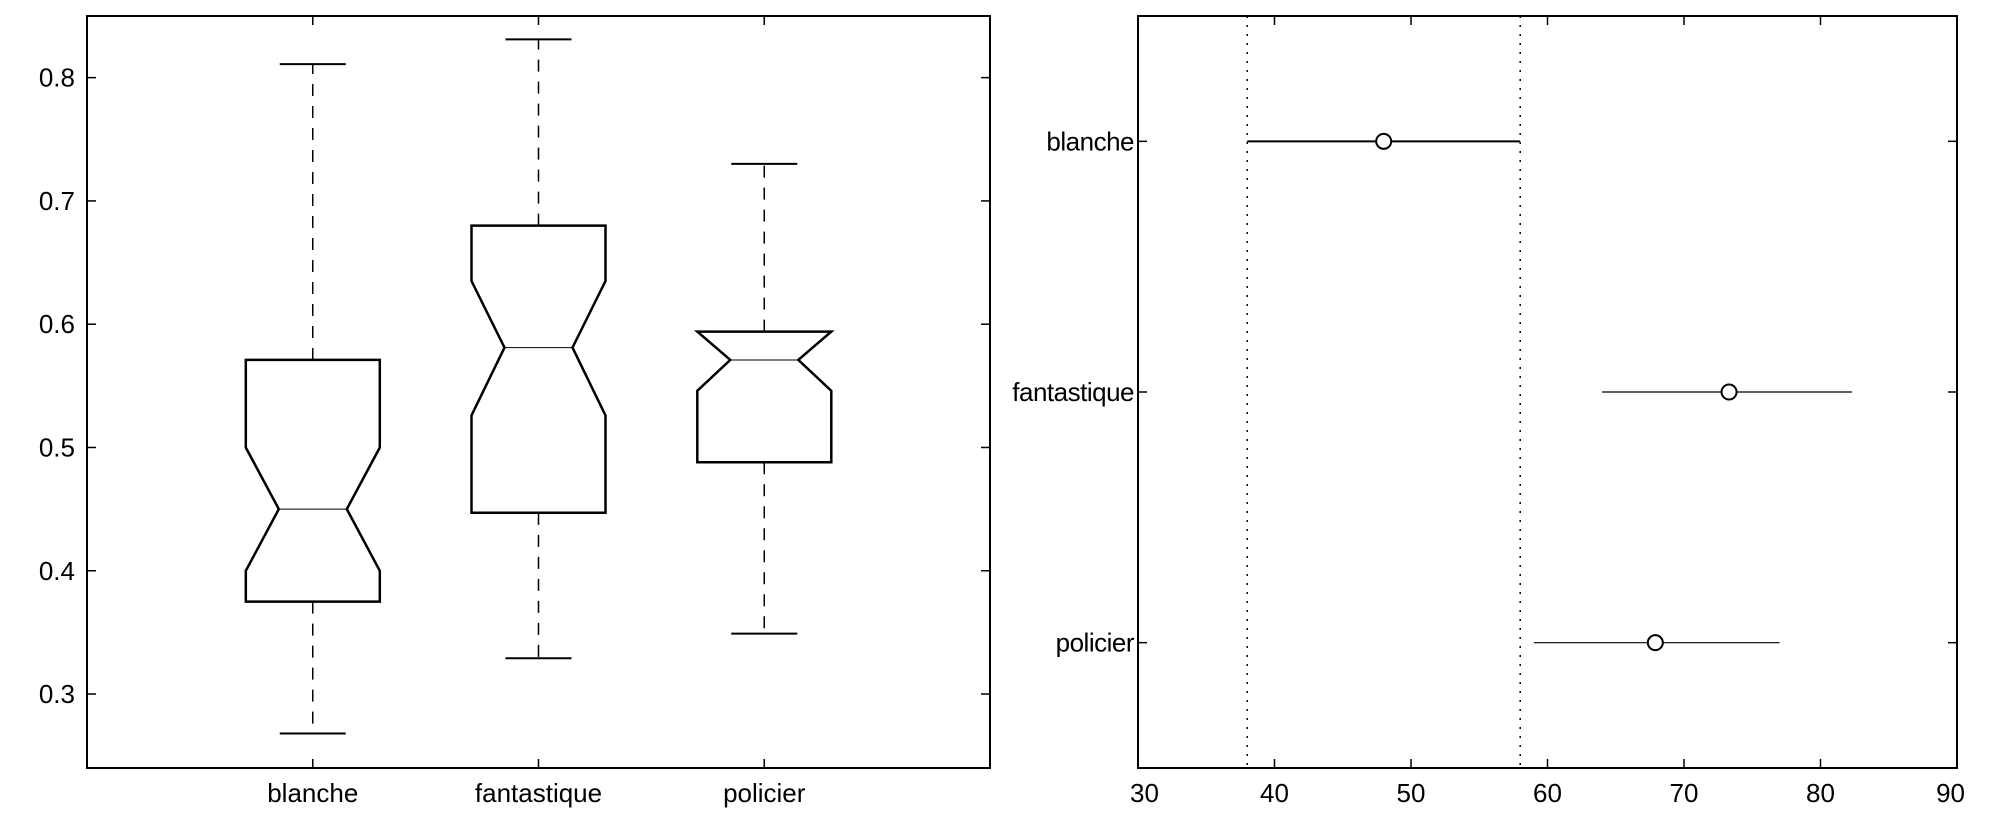 Image resolution: width=1999 pixels, height=822 pixels. What do you see at coordinates (1411, 793) in the screenshot?
I see `x-tick-label: 50` at bounding box center [1411, 793].